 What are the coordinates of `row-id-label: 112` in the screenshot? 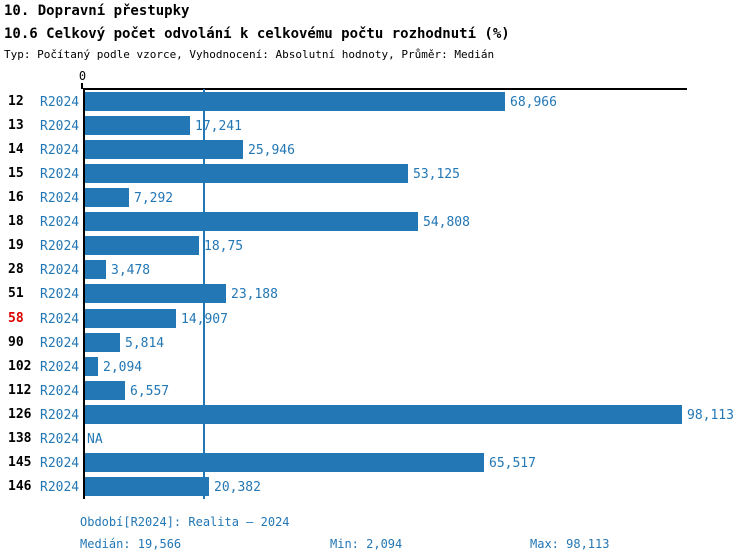 It's located at (20, 390).